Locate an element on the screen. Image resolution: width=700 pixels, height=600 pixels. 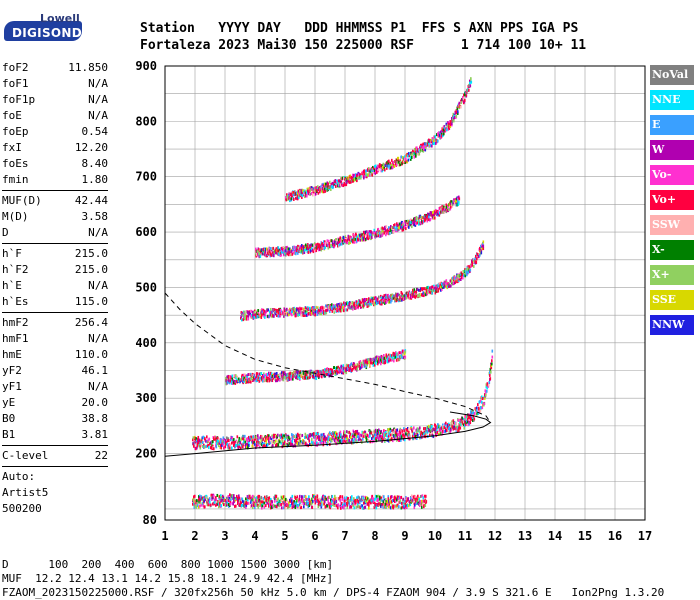
autoscaling-info: Auto: Artist5 500200 is located at coordinates (55, 493).